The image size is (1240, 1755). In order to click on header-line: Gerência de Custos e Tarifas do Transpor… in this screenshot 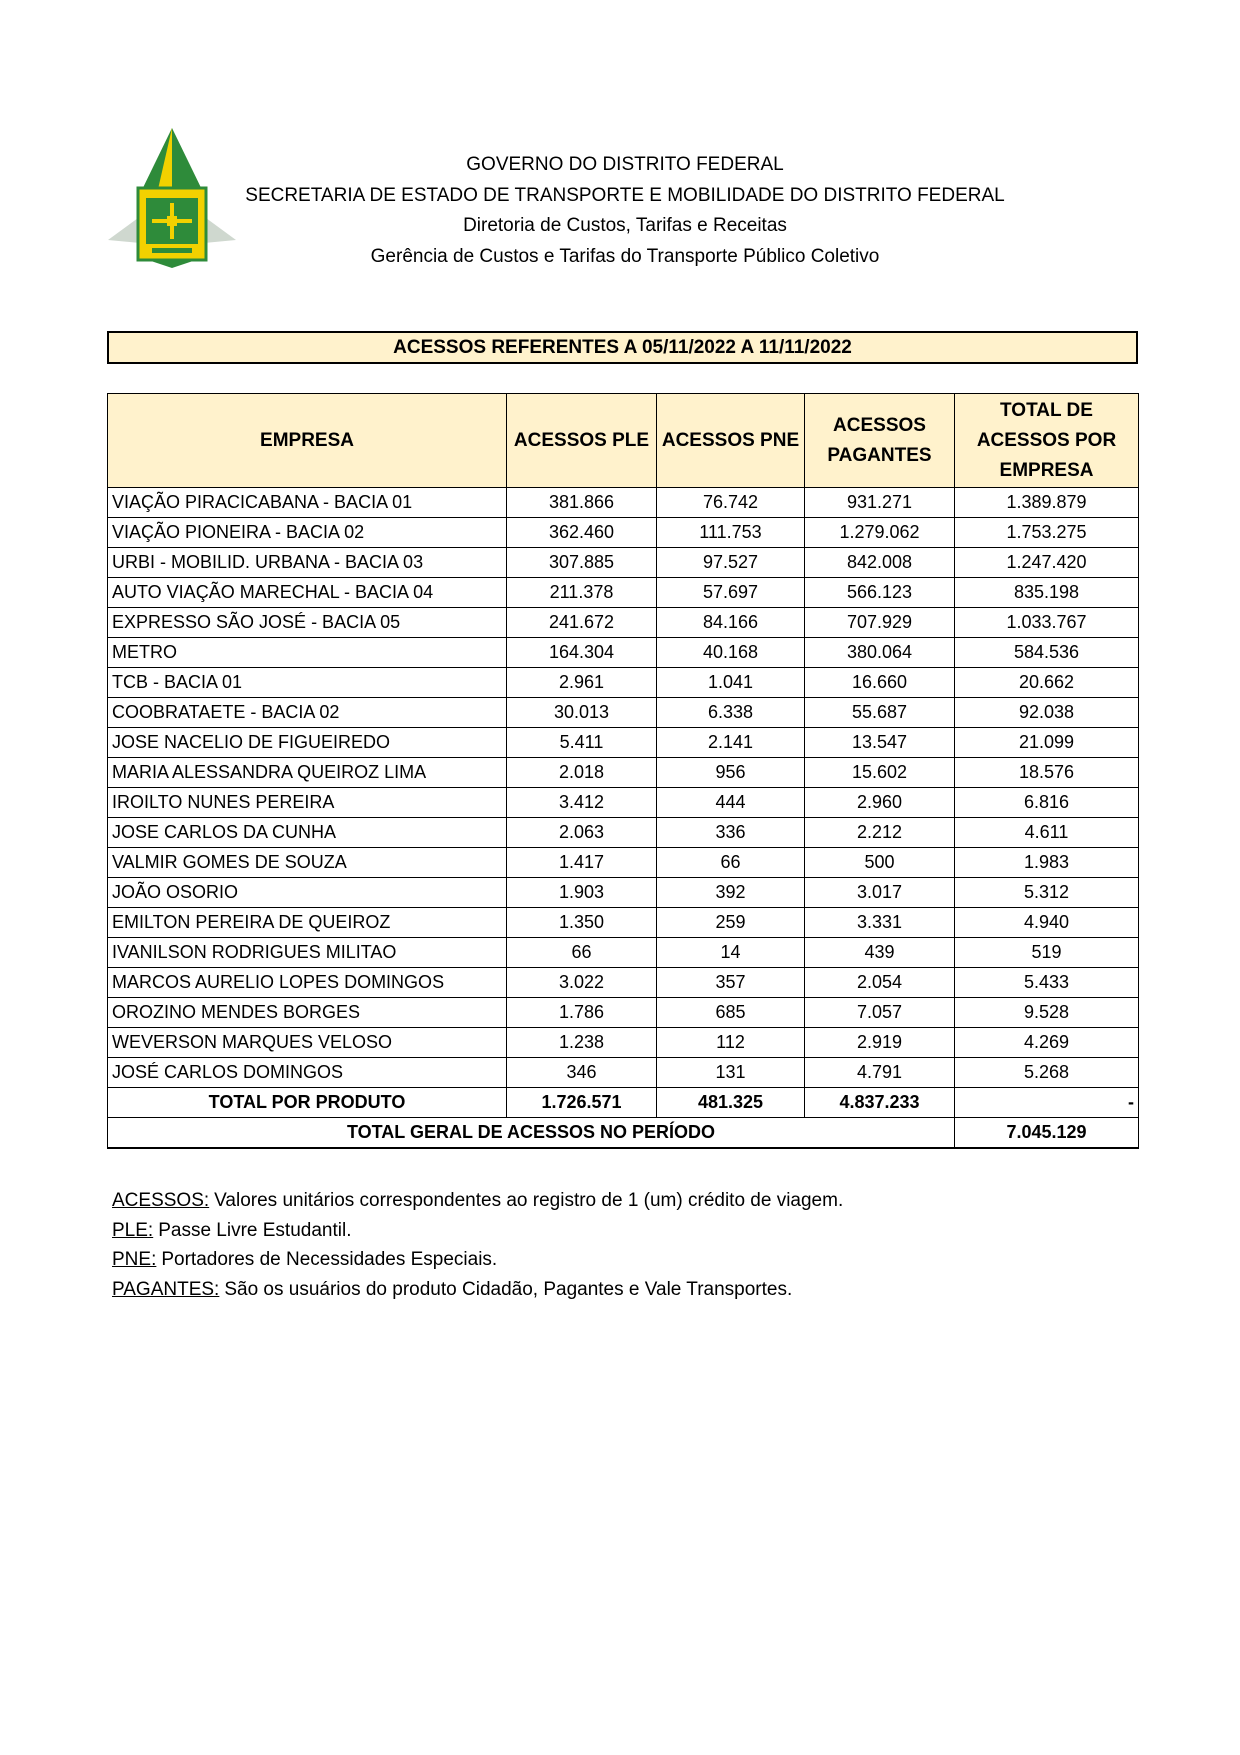, I will do `click(625, 256)`.